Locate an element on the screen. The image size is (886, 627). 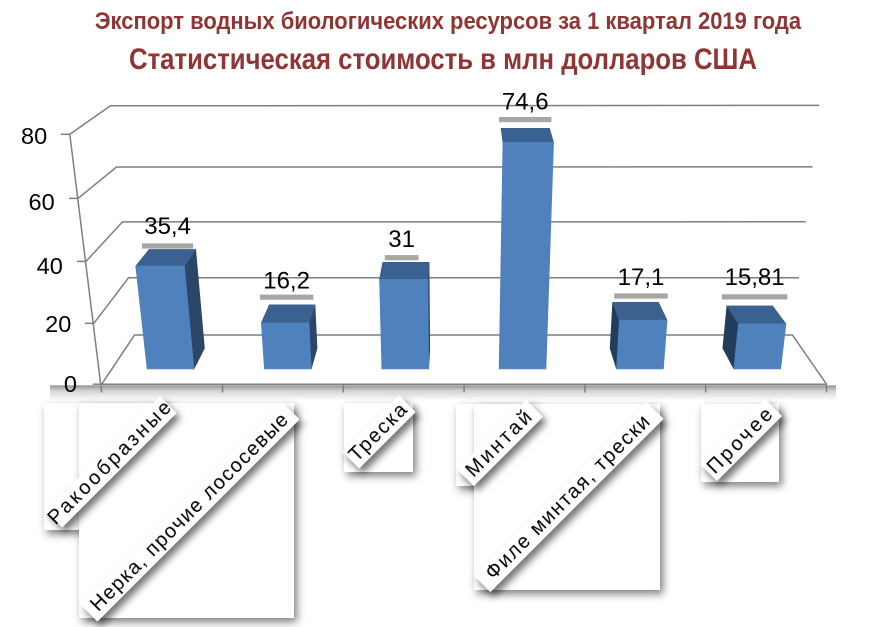
svg-text: 16,2 is located at coordinates (286, 280).